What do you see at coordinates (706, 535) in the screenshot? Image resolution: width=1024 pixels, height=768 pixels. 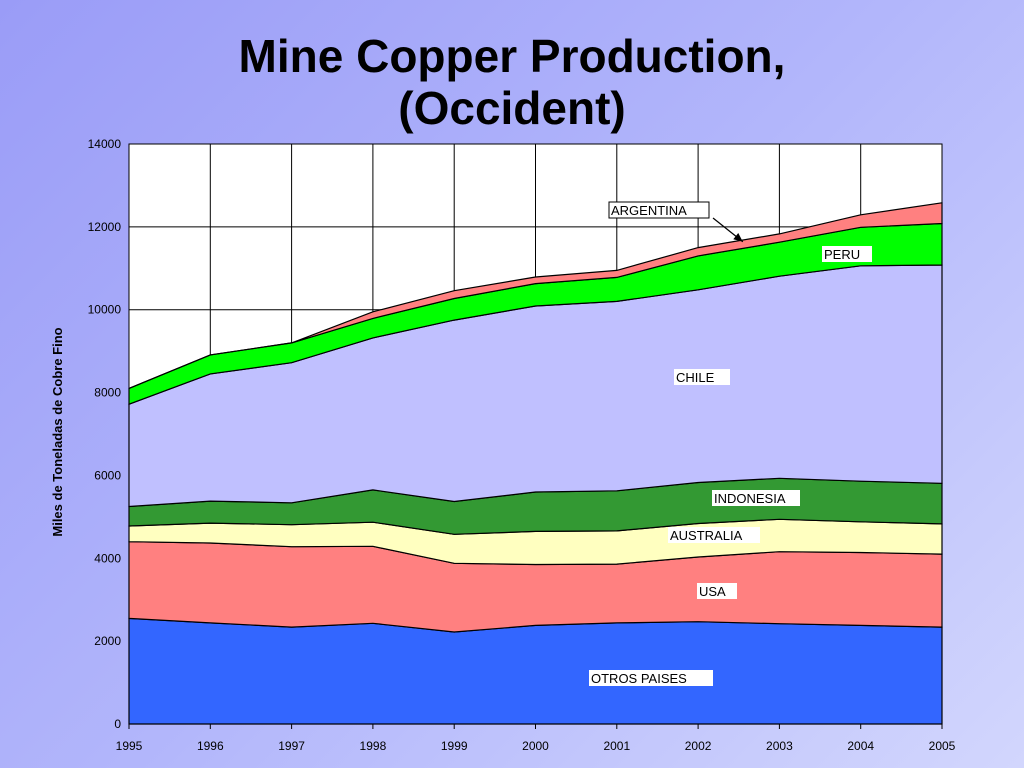 I see `label-australia: AUSTRALIA` at bounding box center [706, 535].